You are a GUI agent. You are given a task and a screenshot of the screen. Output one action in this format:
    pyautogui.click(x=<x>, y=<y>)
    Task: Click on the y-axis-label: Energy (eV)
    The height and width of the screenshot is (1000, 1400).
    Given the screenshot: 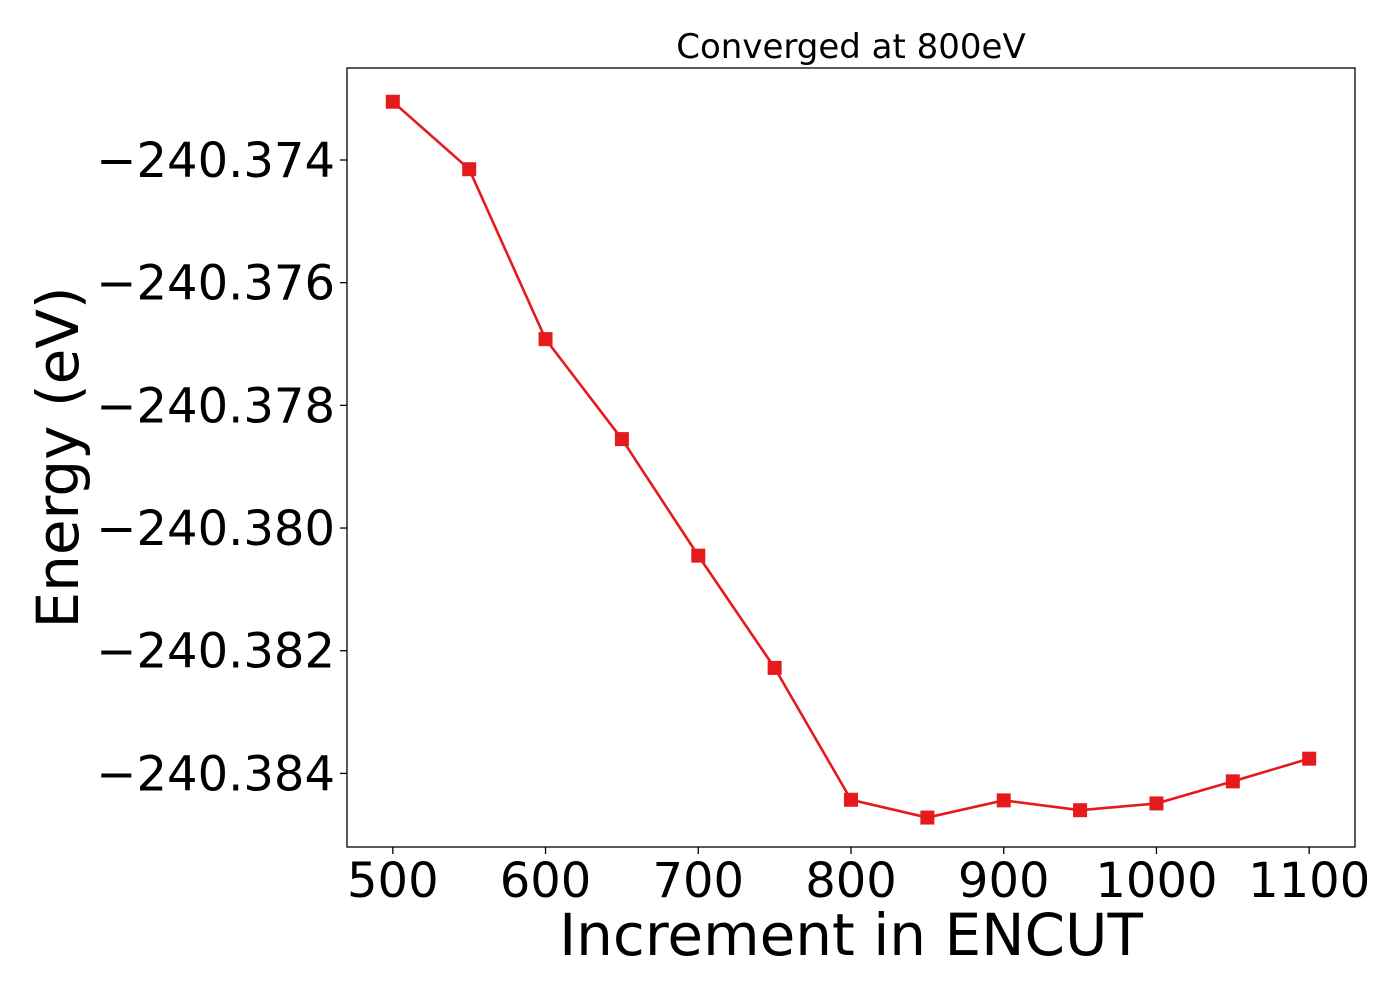 What is the action you would take?
    pyautogui.click(x=58, y=457)
    